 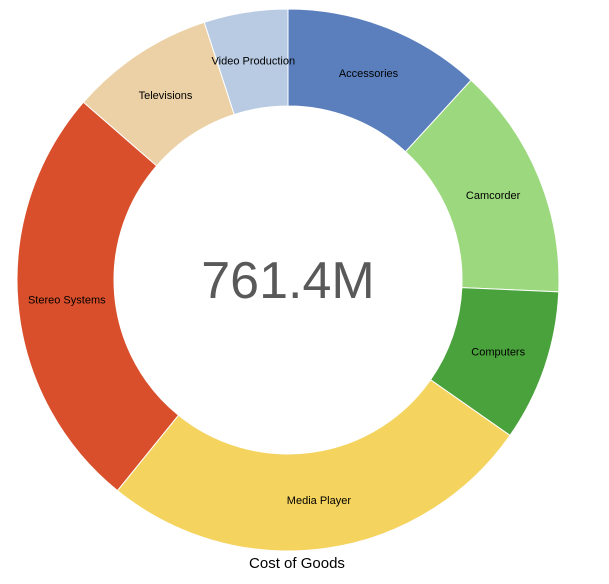 I want to click on segment-video-production, so click(x=246, y=62).